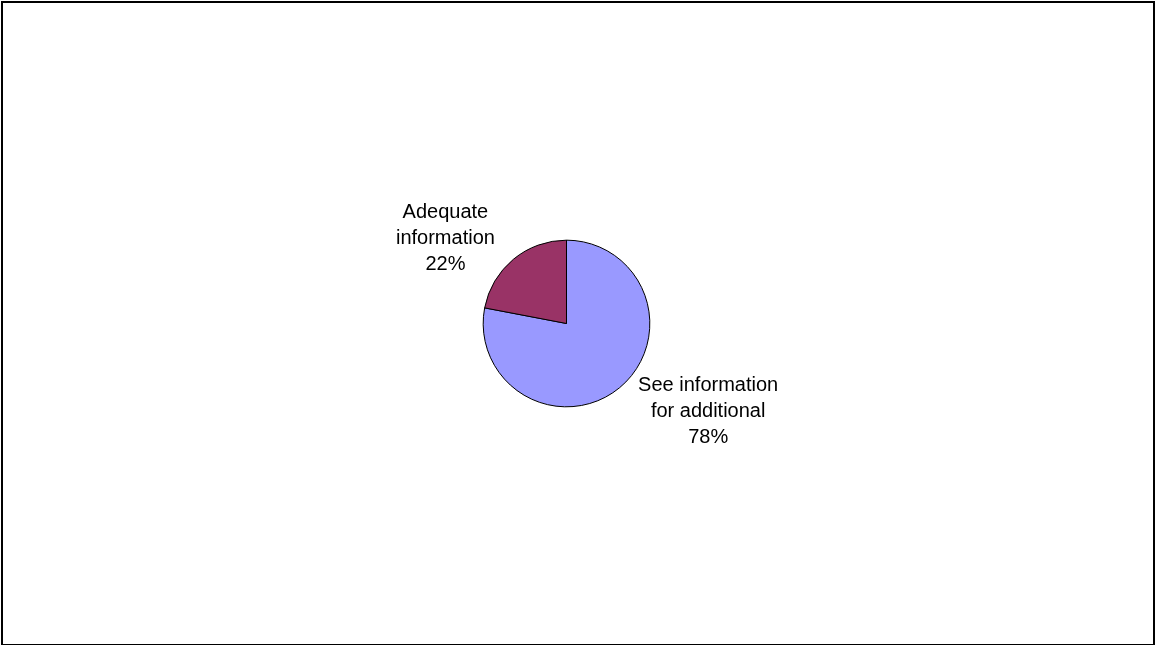 Image resolution: width=1156 pixels, height=645 pixels. What do you see at coordinates (445, 224) in the screenshot?
I see `slice-label: Adequate information` at bounding box center [445, 224].